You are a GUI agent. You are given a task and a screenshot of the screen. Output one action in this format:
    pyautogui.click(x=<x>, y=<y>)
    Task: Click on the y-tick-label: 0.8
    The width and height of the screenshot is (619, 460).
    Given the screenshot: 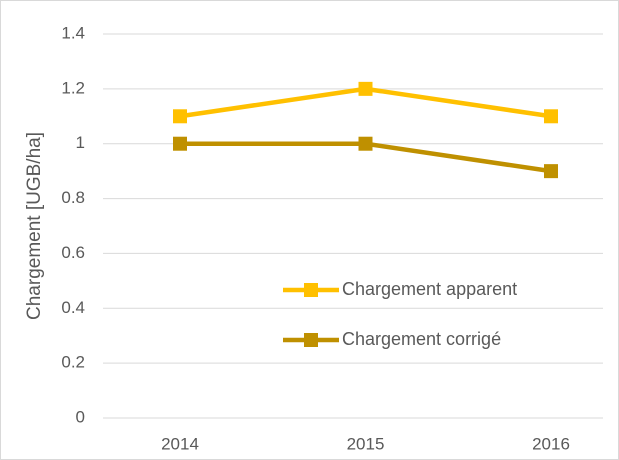 What is the action you would take?
    pyautogui.click(x=73, y=197)
    